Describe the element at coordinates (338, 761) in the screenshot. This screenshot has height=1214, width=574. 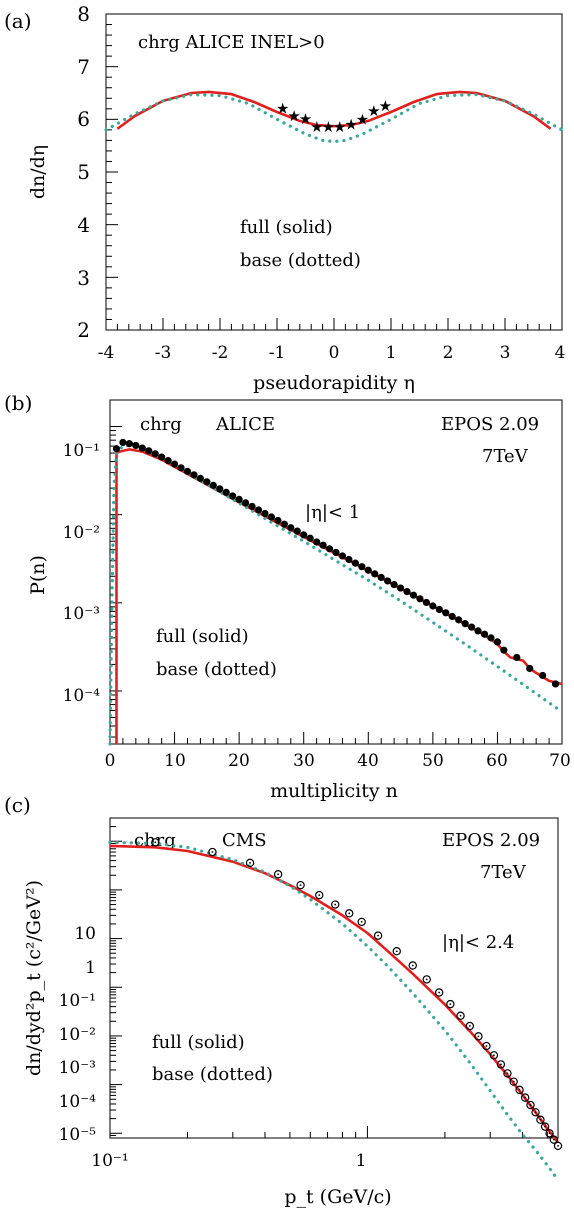
I see `panel-b-x-tick-labels: 0 10 20 30 40 50 60 70` at that location.